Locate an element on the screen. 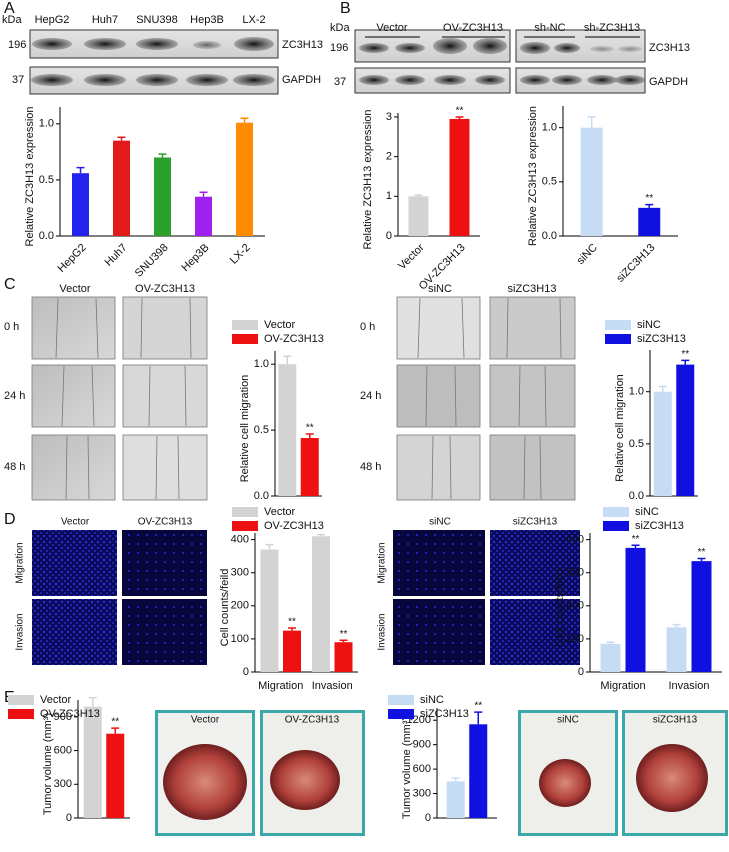 Image resolution: width=729 pixels, height=852 pixels. x-tick-label: siNC is located at coordinates (587, 254).